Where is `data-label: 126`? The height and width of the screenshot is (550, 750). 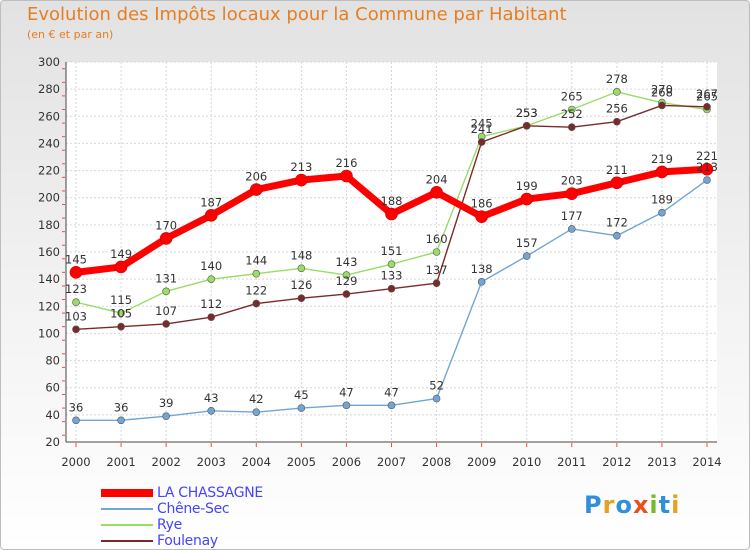 data-label: 126 is located at coordinates (301, 285).